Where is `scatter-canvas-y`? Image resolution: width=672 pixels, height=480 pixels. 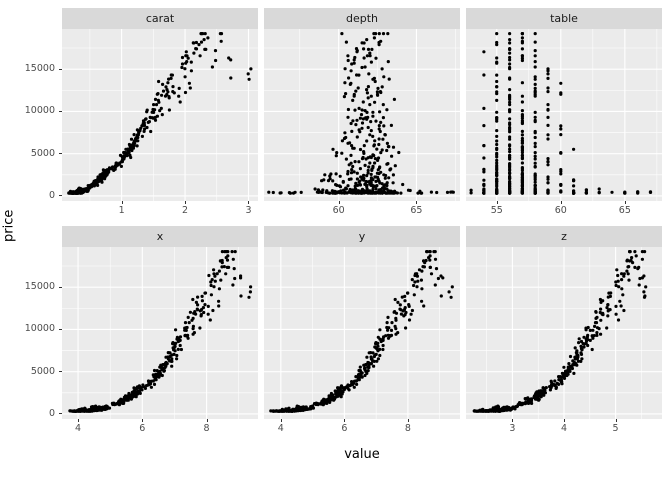 scatter-canvas-y is located at coordinates (362, 333).